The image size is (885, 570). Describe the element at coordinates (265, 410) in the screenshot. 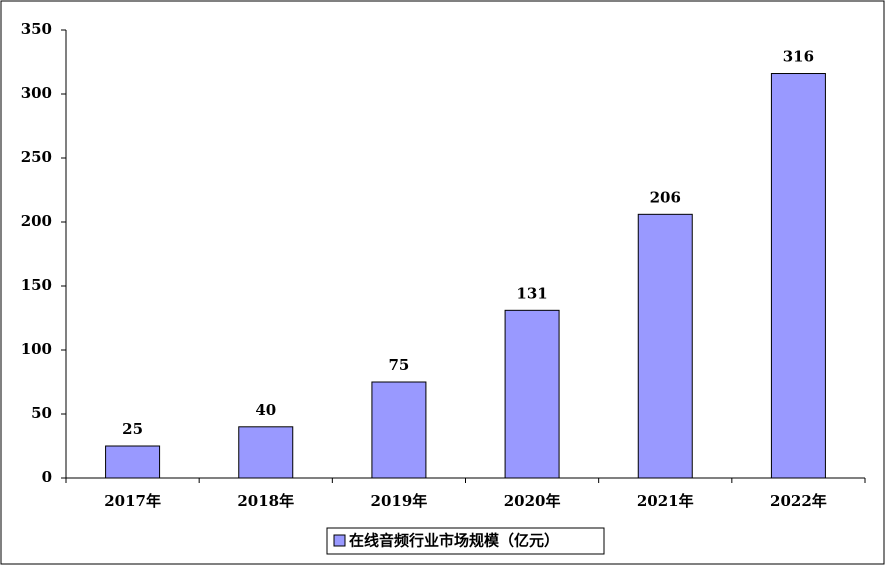

I see `data-label: 40` at that location.